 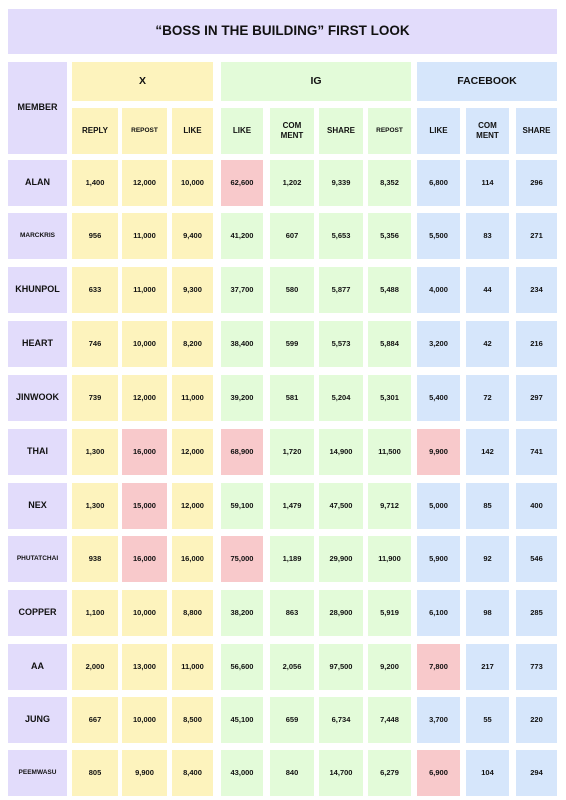 I want to click on table-cell: 38,200, so click(x=242, y=613).